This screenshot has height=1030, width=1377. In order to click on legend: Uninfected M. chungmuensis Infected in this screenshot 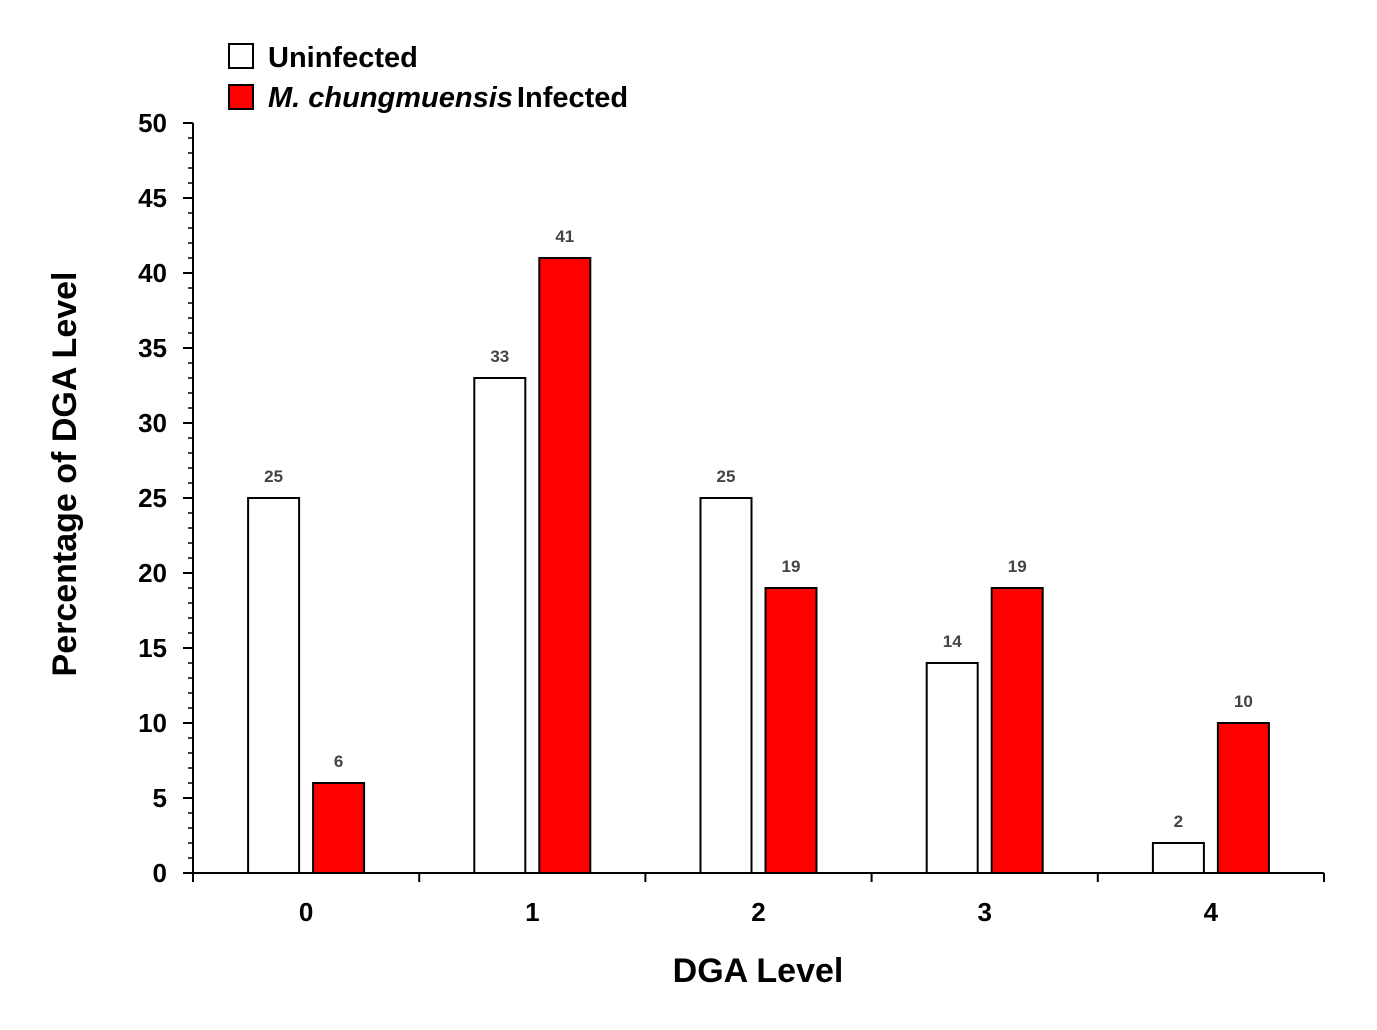, I will do `click(428, 78)`.